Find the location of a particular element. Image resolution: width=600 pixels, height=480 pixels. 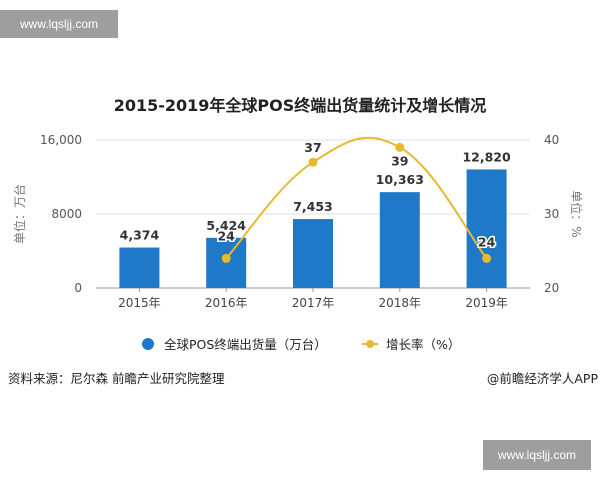

y-axis-label-right: 单位：% is located at coordinates (576, 213).